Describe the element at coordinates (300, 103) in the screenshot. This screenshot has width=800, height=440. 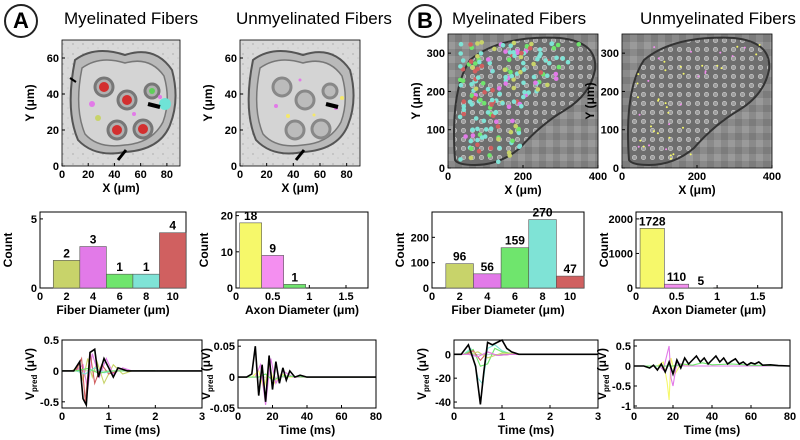
I see `image-a-unmyelinated` at that location.